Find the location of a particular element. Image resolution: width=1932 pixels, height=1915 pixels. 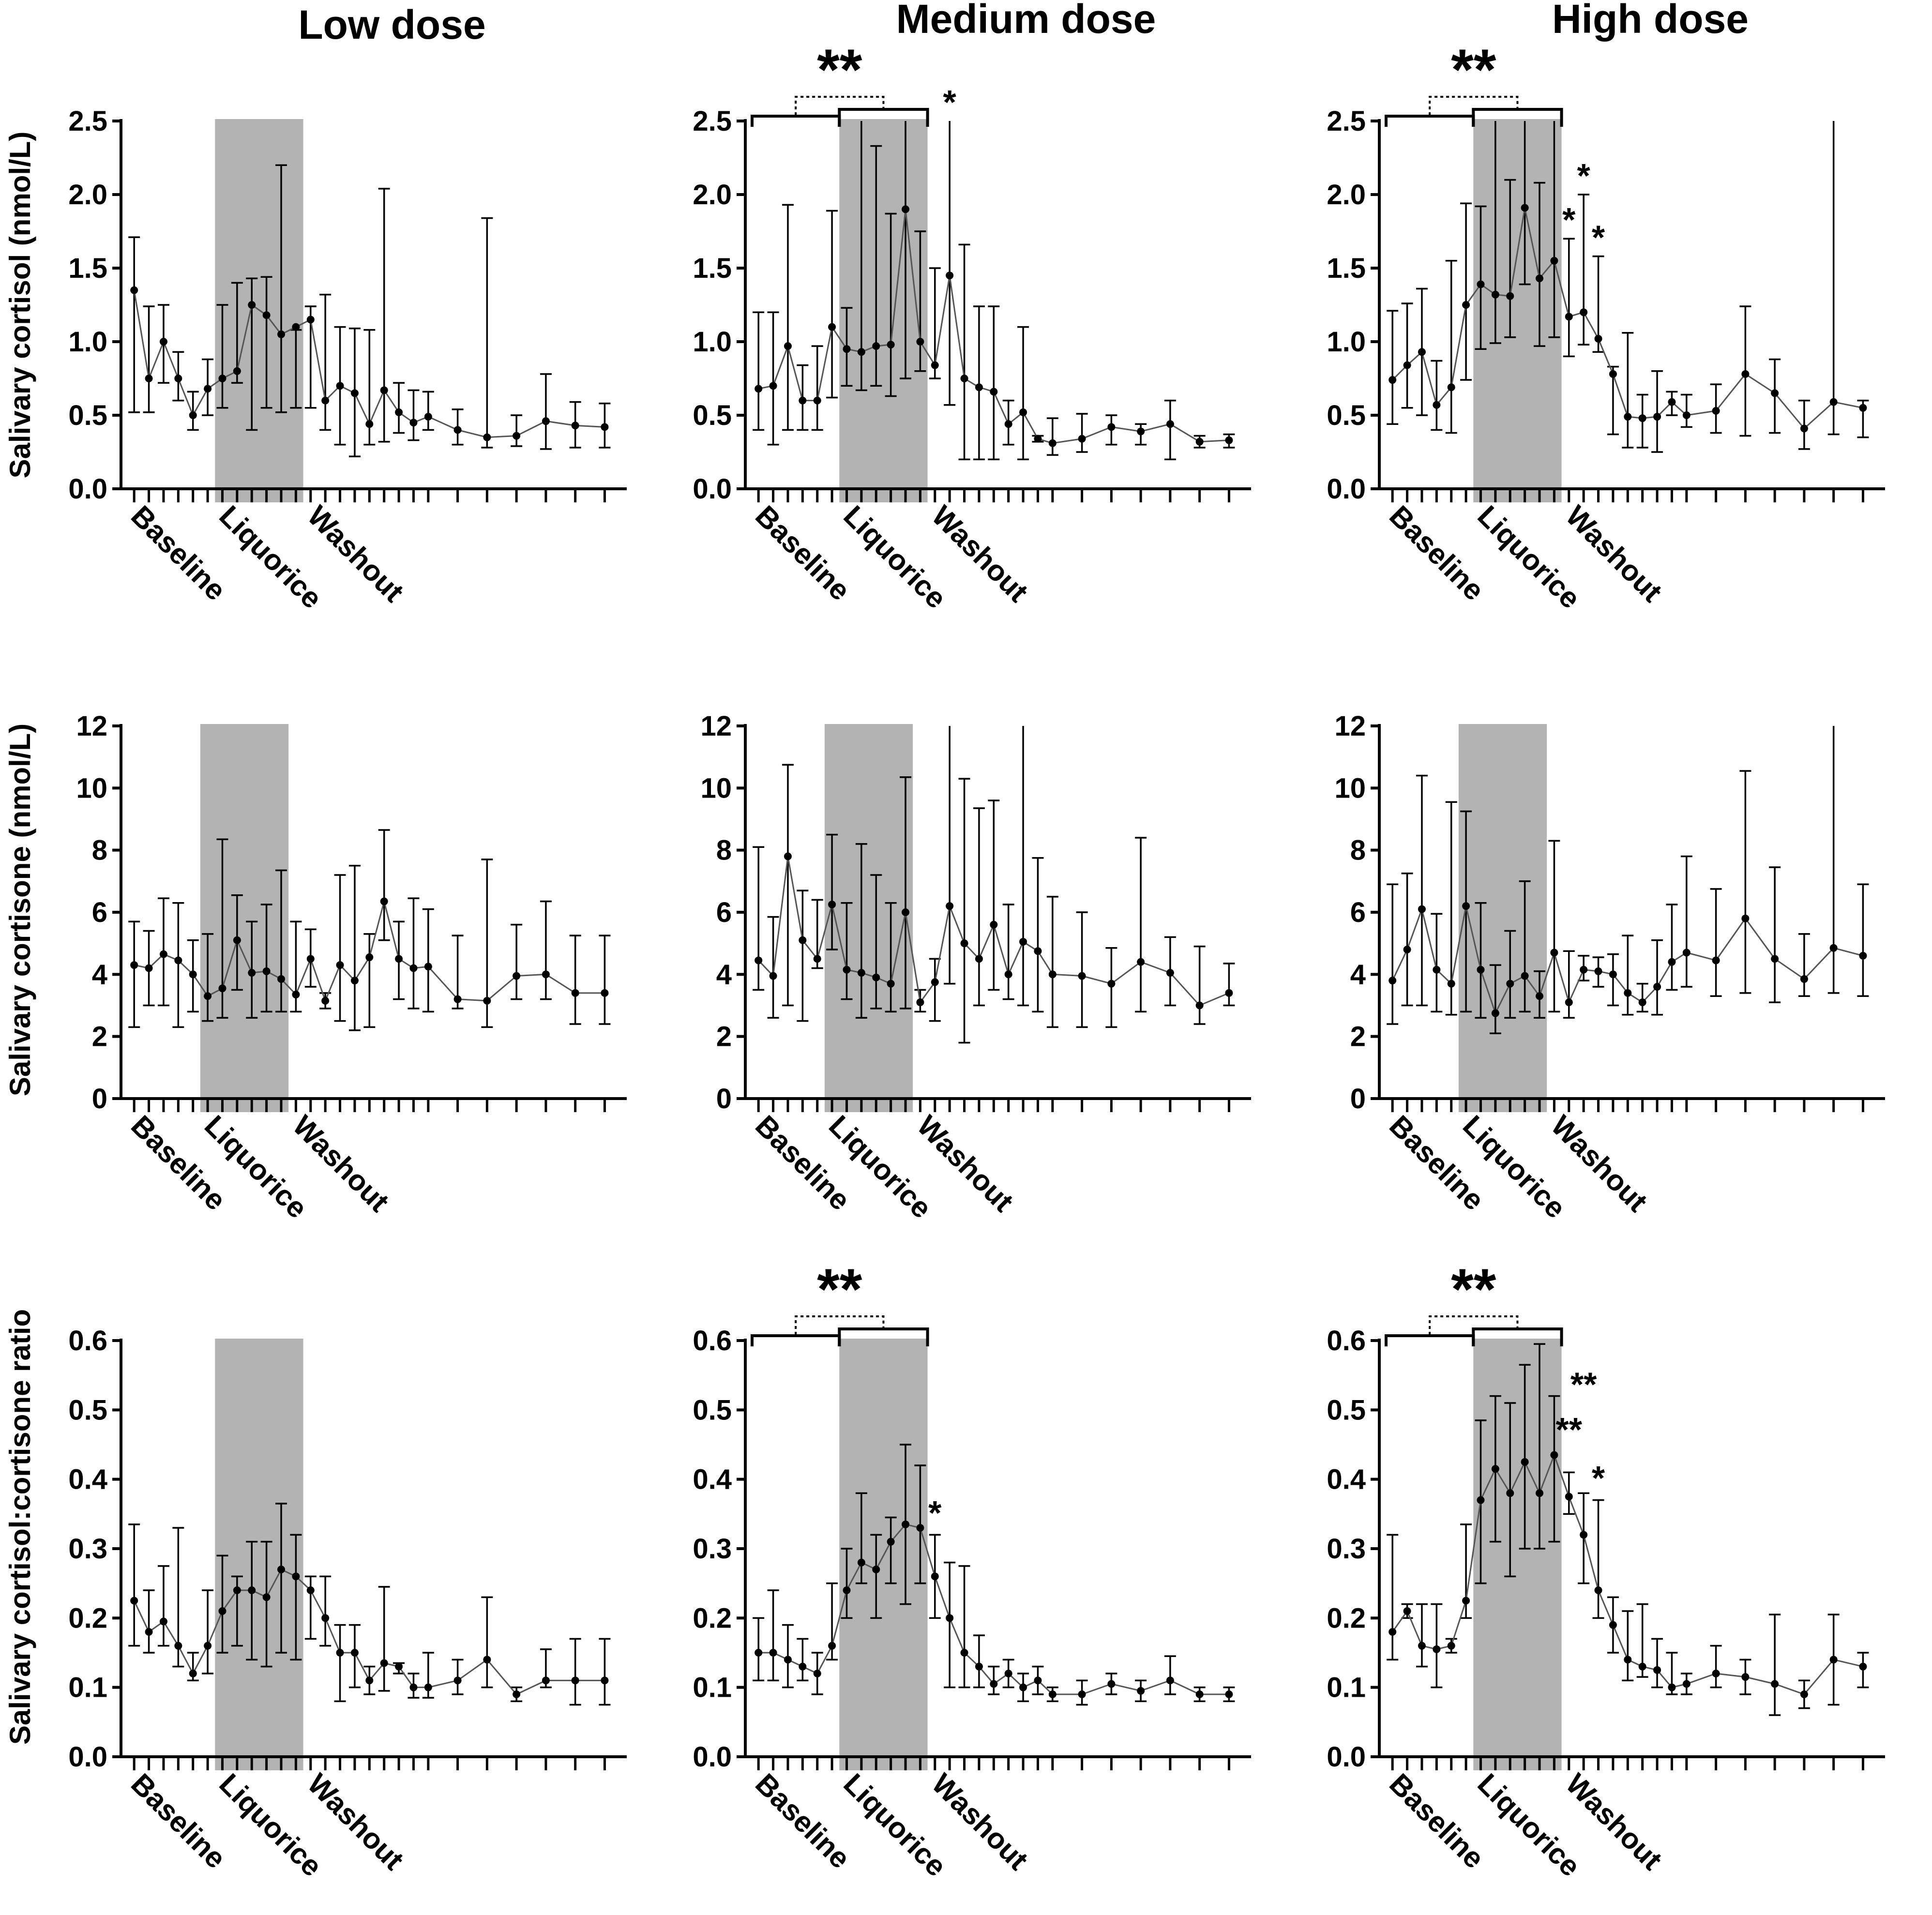

y-tick-label: 0.4 is located at coordinates (1346, 1479).